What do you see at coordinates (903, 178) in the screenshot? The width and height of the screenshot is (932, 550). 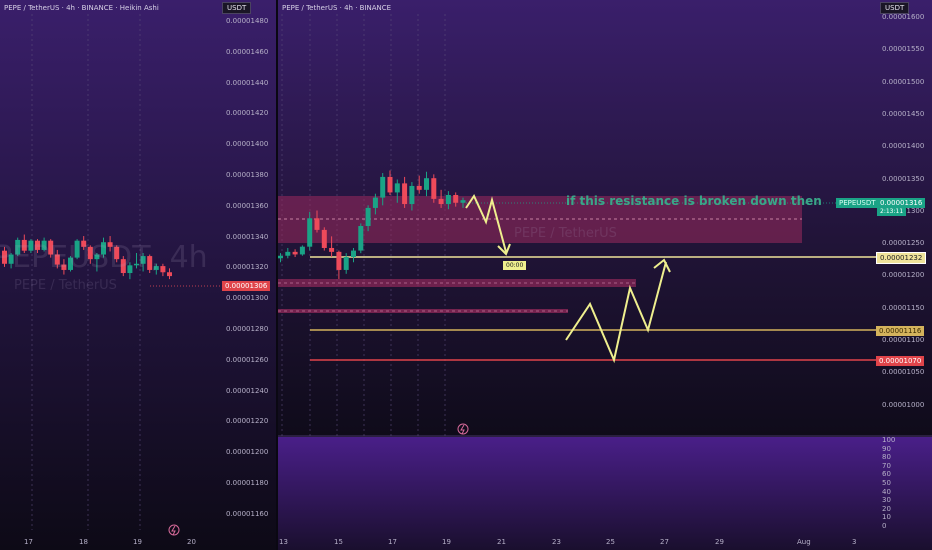 I see `right-y-label: 0.00001350` at bounding box center [903, 178].